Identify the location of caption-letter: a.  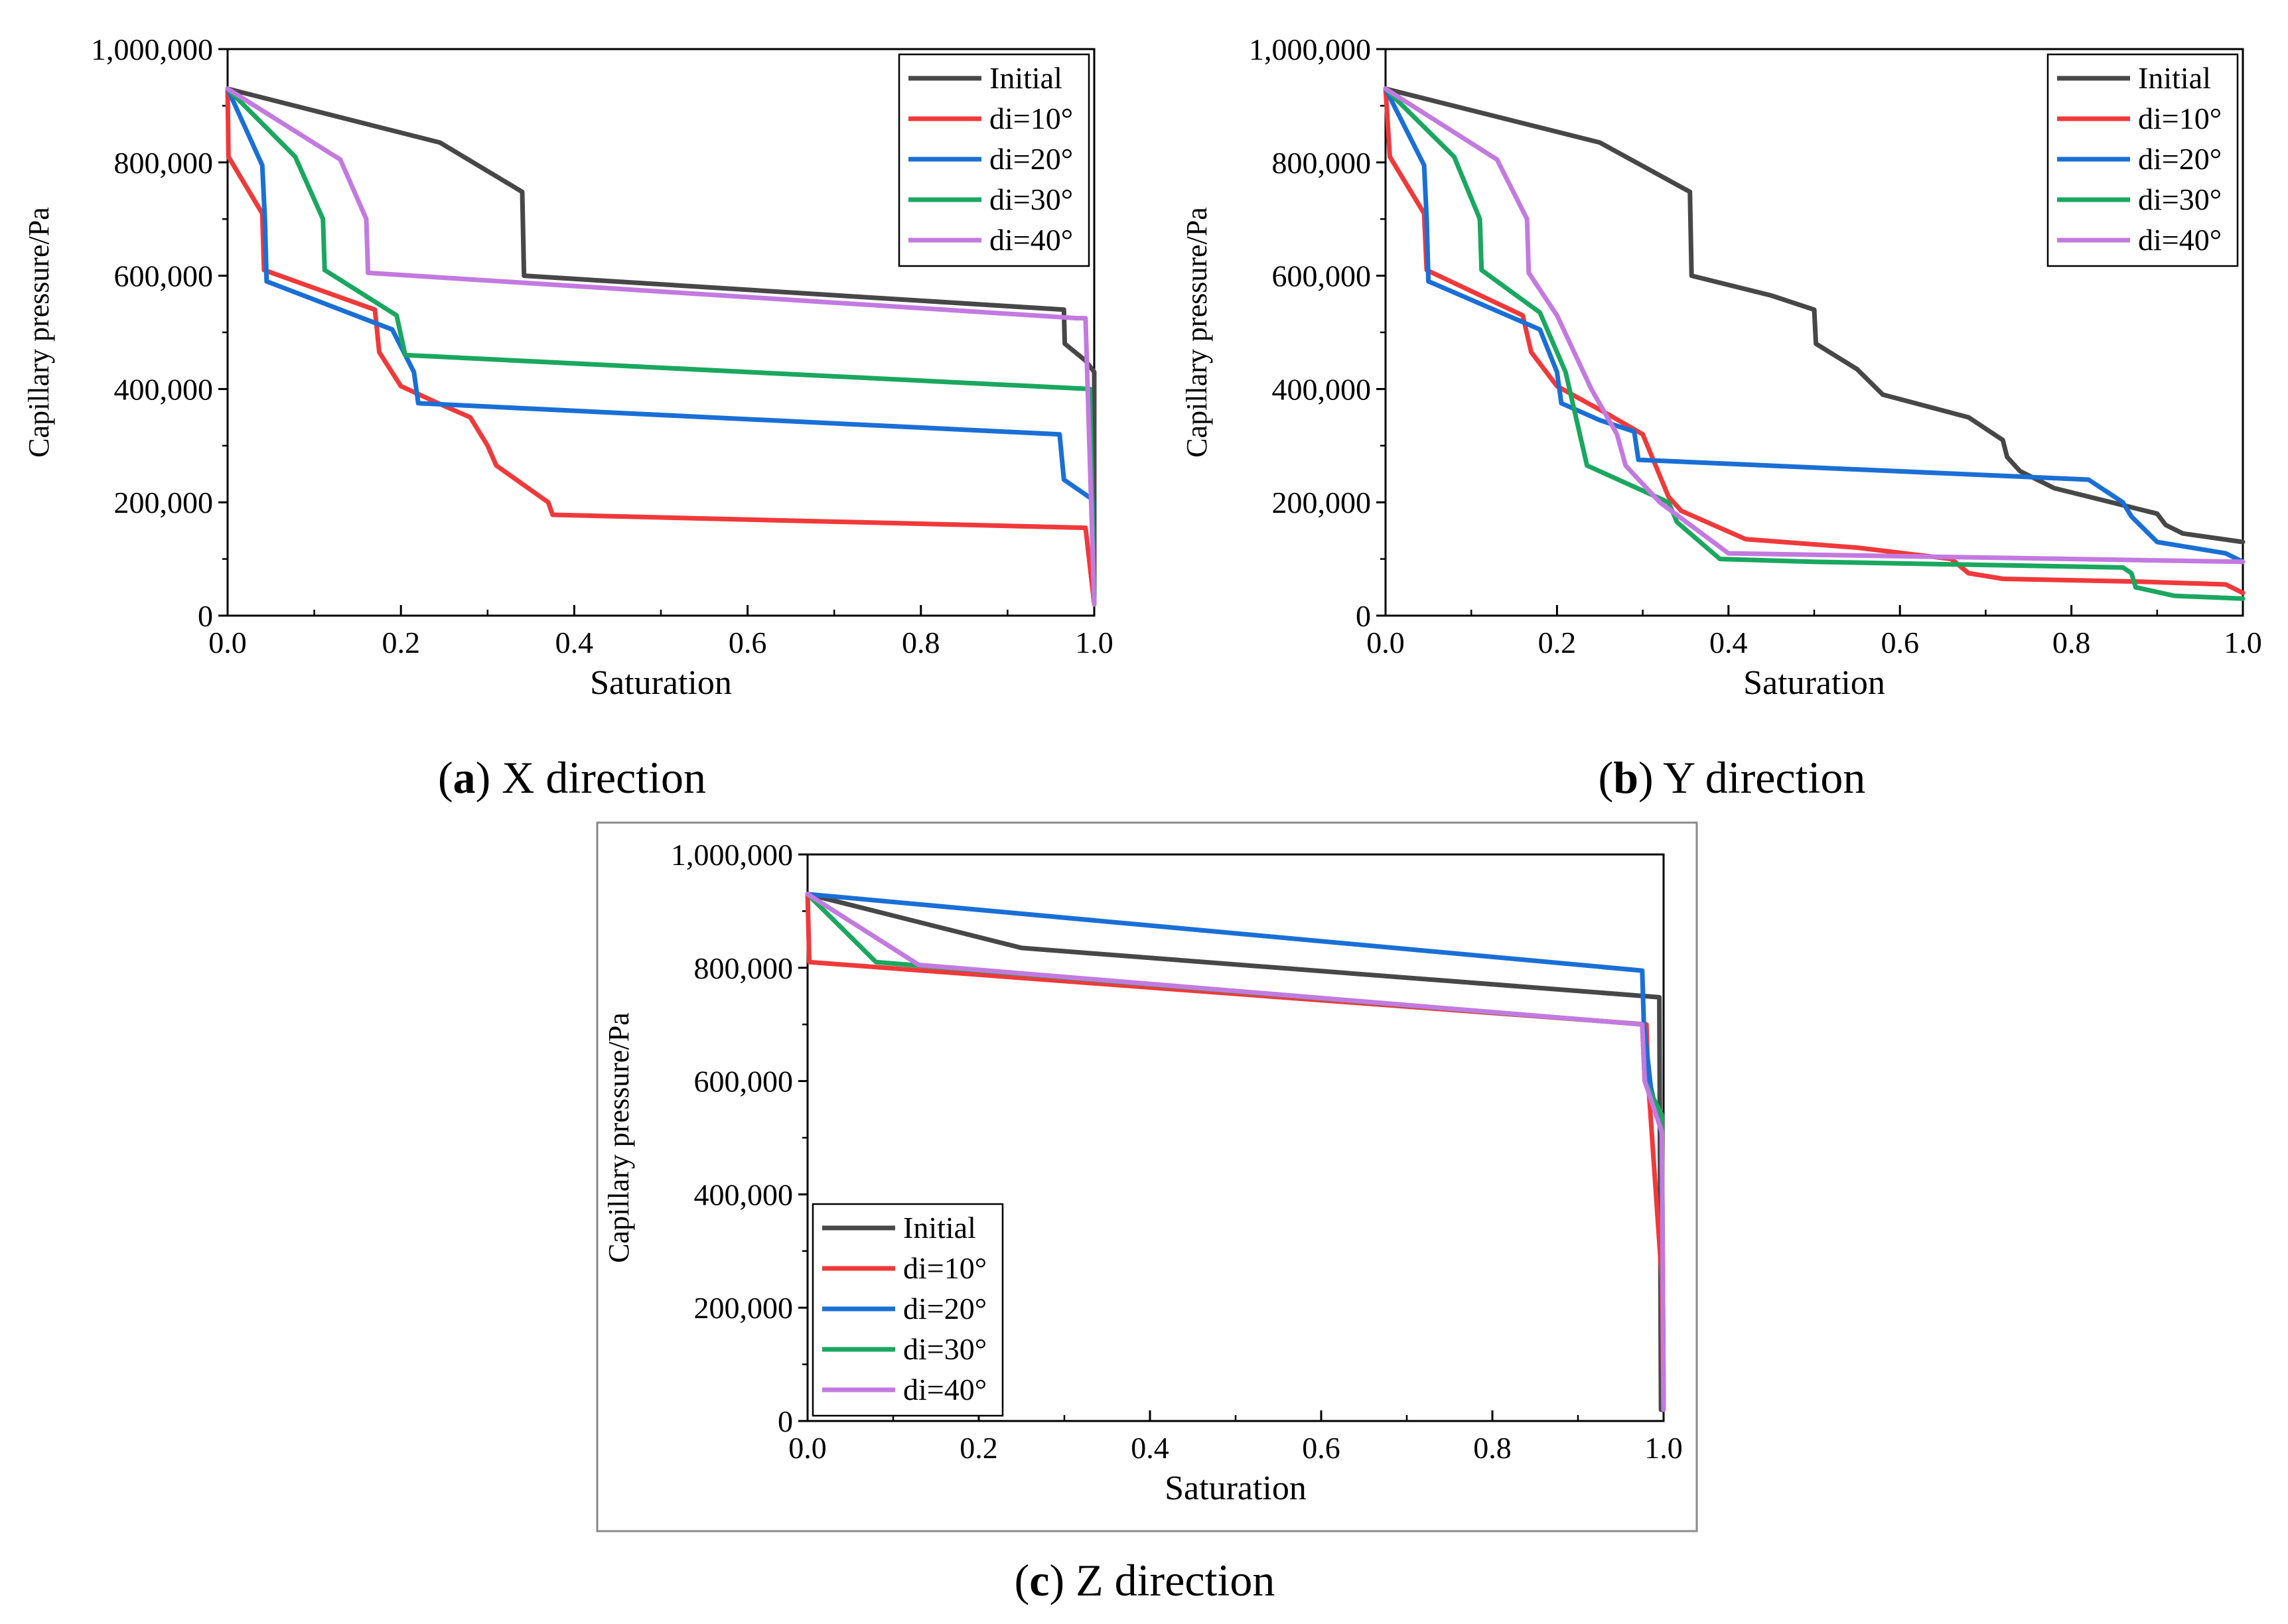
(464, 777).